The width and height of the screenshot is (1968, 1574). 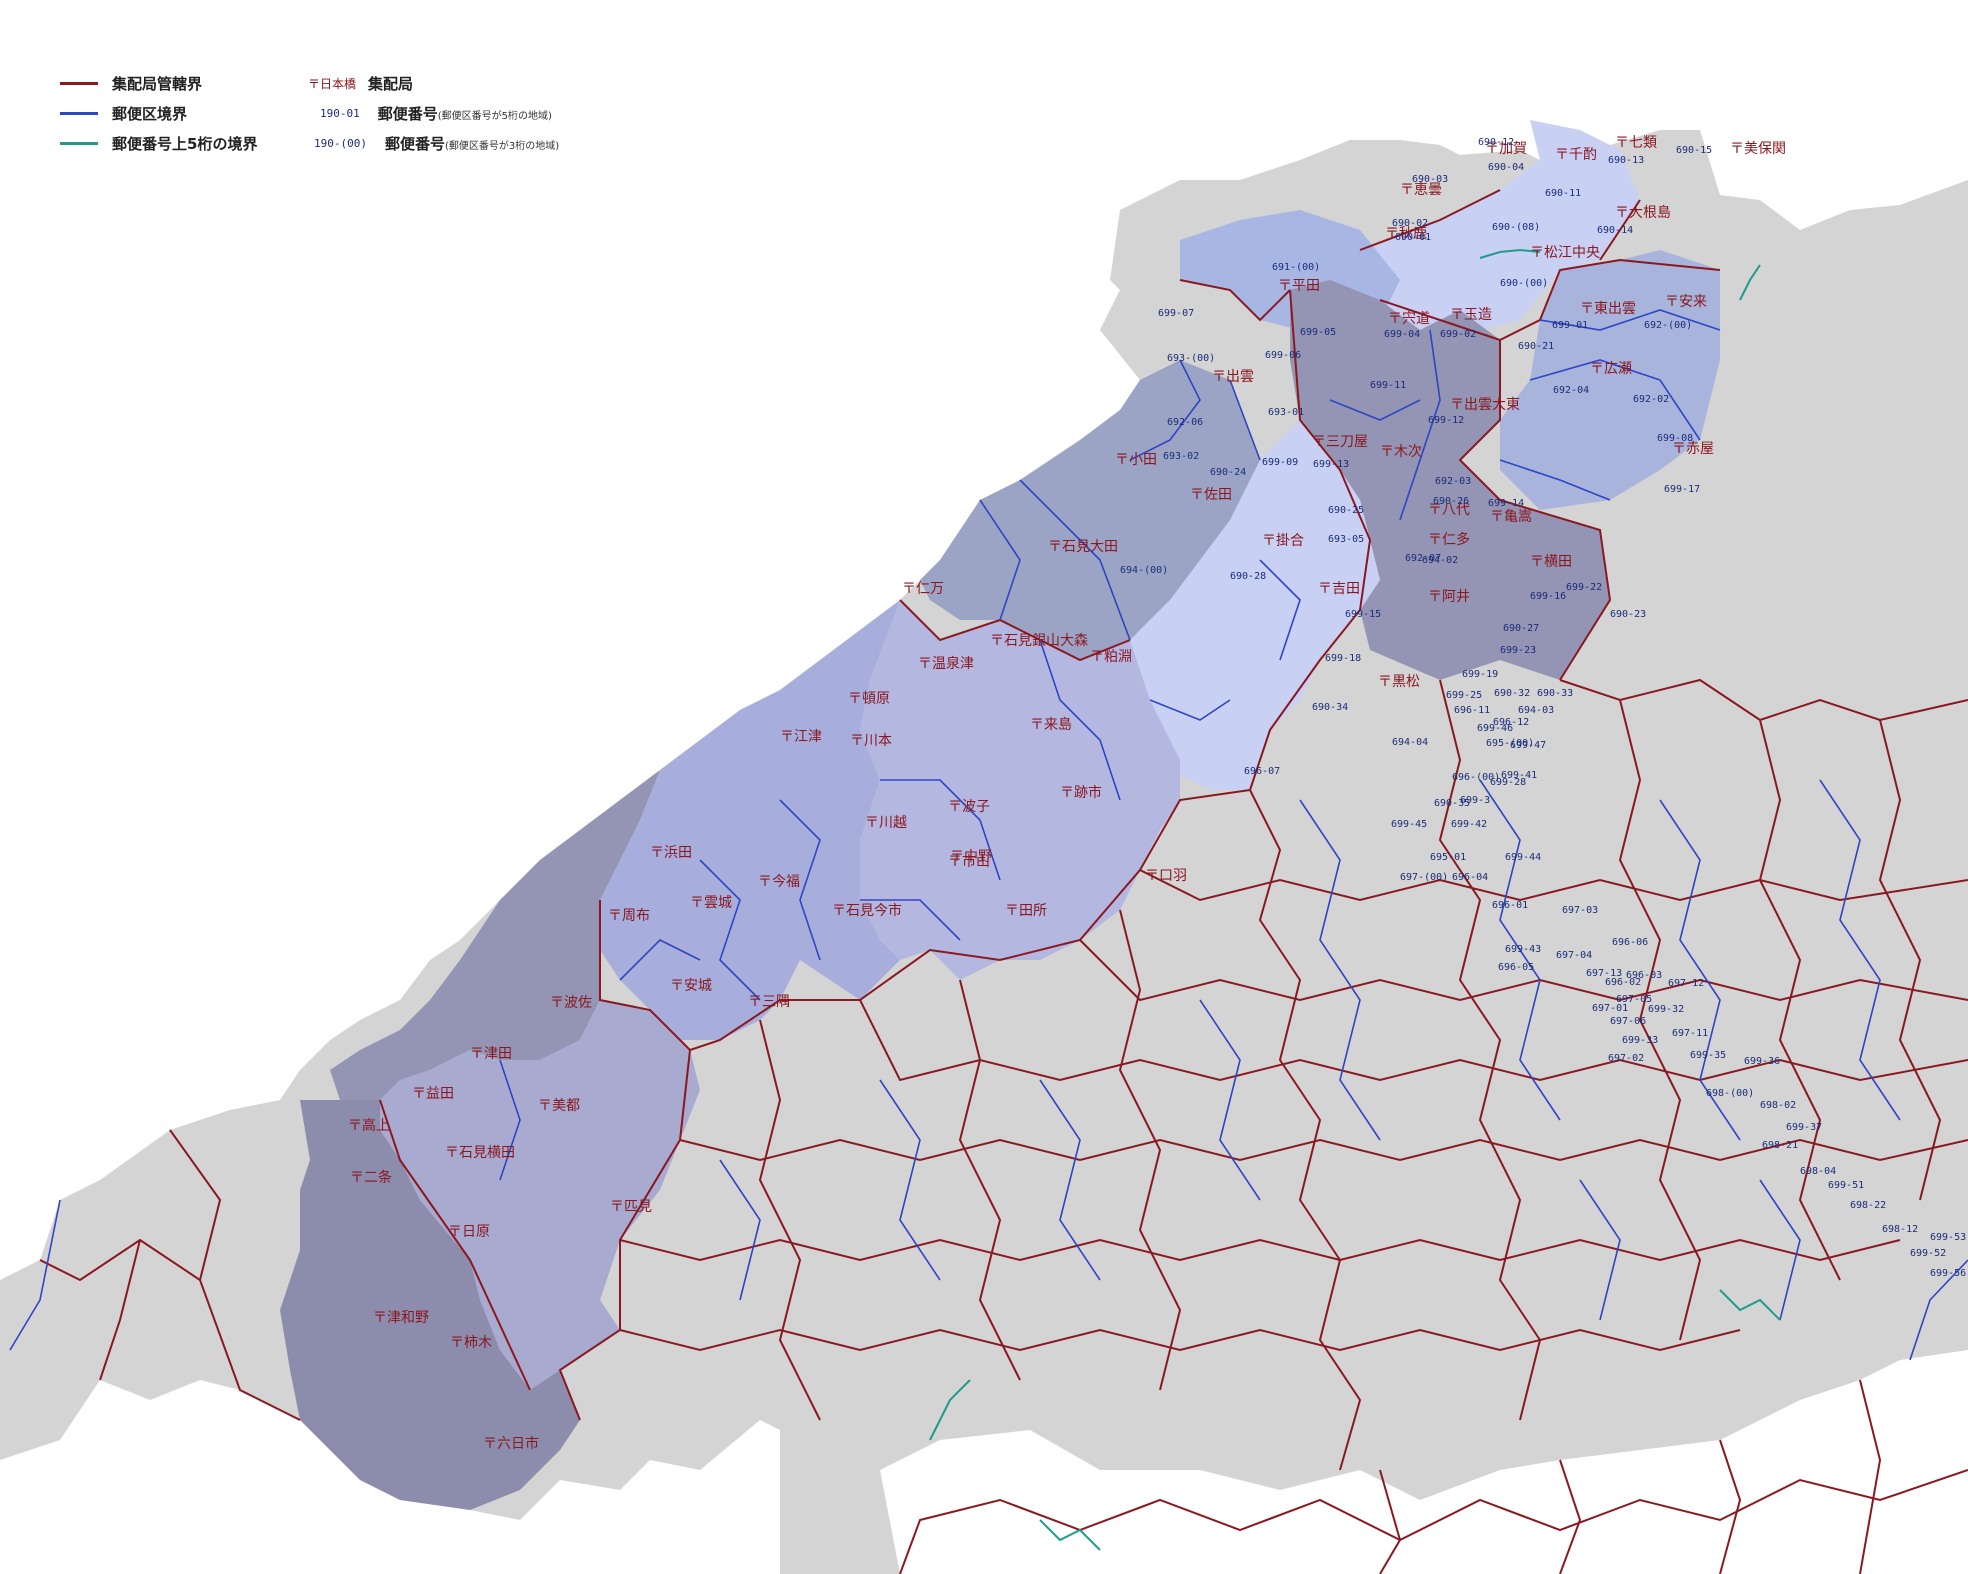 I want to click on postal-code-label: 698-02, so click(x=1778, y=1105).